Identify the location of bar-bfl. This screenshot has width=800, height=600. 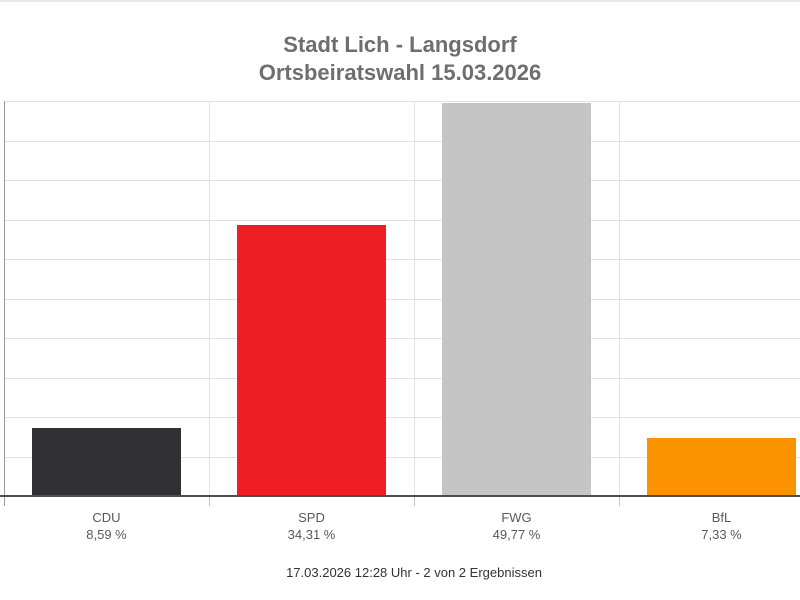
(721, 467).